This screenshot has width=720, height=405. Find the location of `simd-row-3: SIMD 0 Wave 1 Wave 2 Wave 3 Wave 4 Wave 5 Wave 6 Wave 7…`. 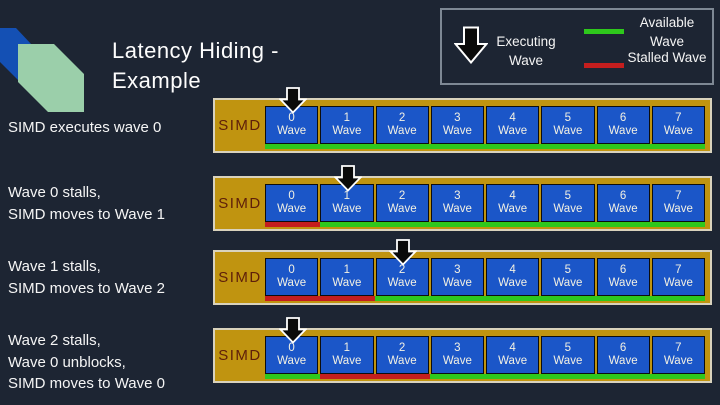

simd-row-3: SIMD 0 Wave 1 Wave 2 Wave 3 Wave 4 Wave 5 Wave 6 Wave 7… is located at coordinates (462, 350).